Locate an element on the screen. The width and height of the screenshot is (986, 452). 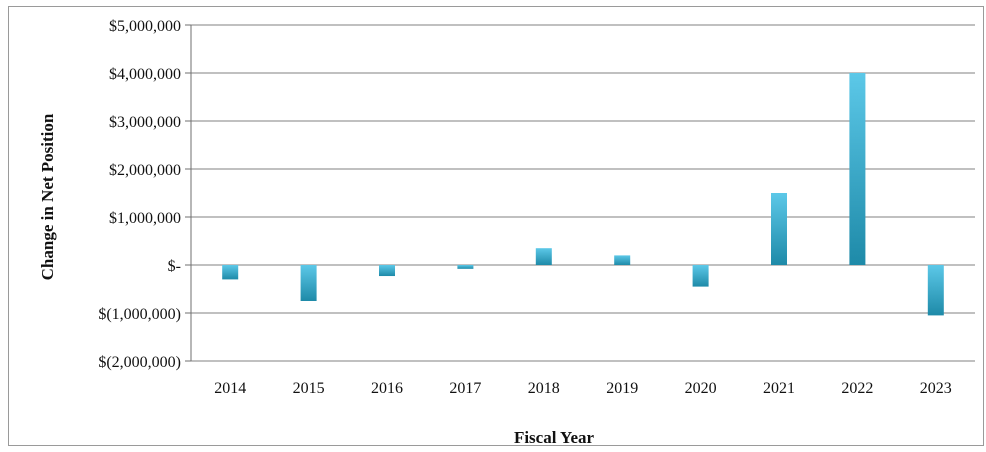
x-tick-label: 2022 is located at coordinates (857, 388).